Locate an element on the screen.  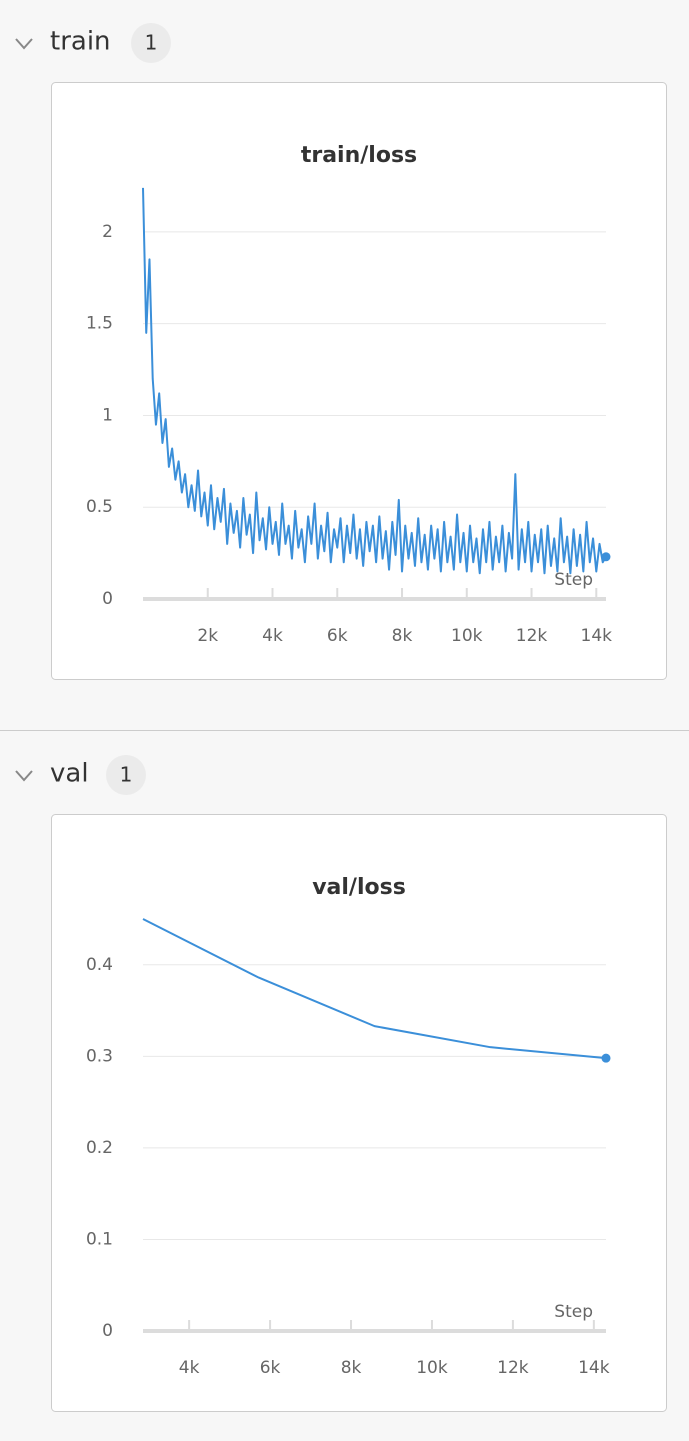
x-tick-label: 2k is located at coordinates (207, 636).